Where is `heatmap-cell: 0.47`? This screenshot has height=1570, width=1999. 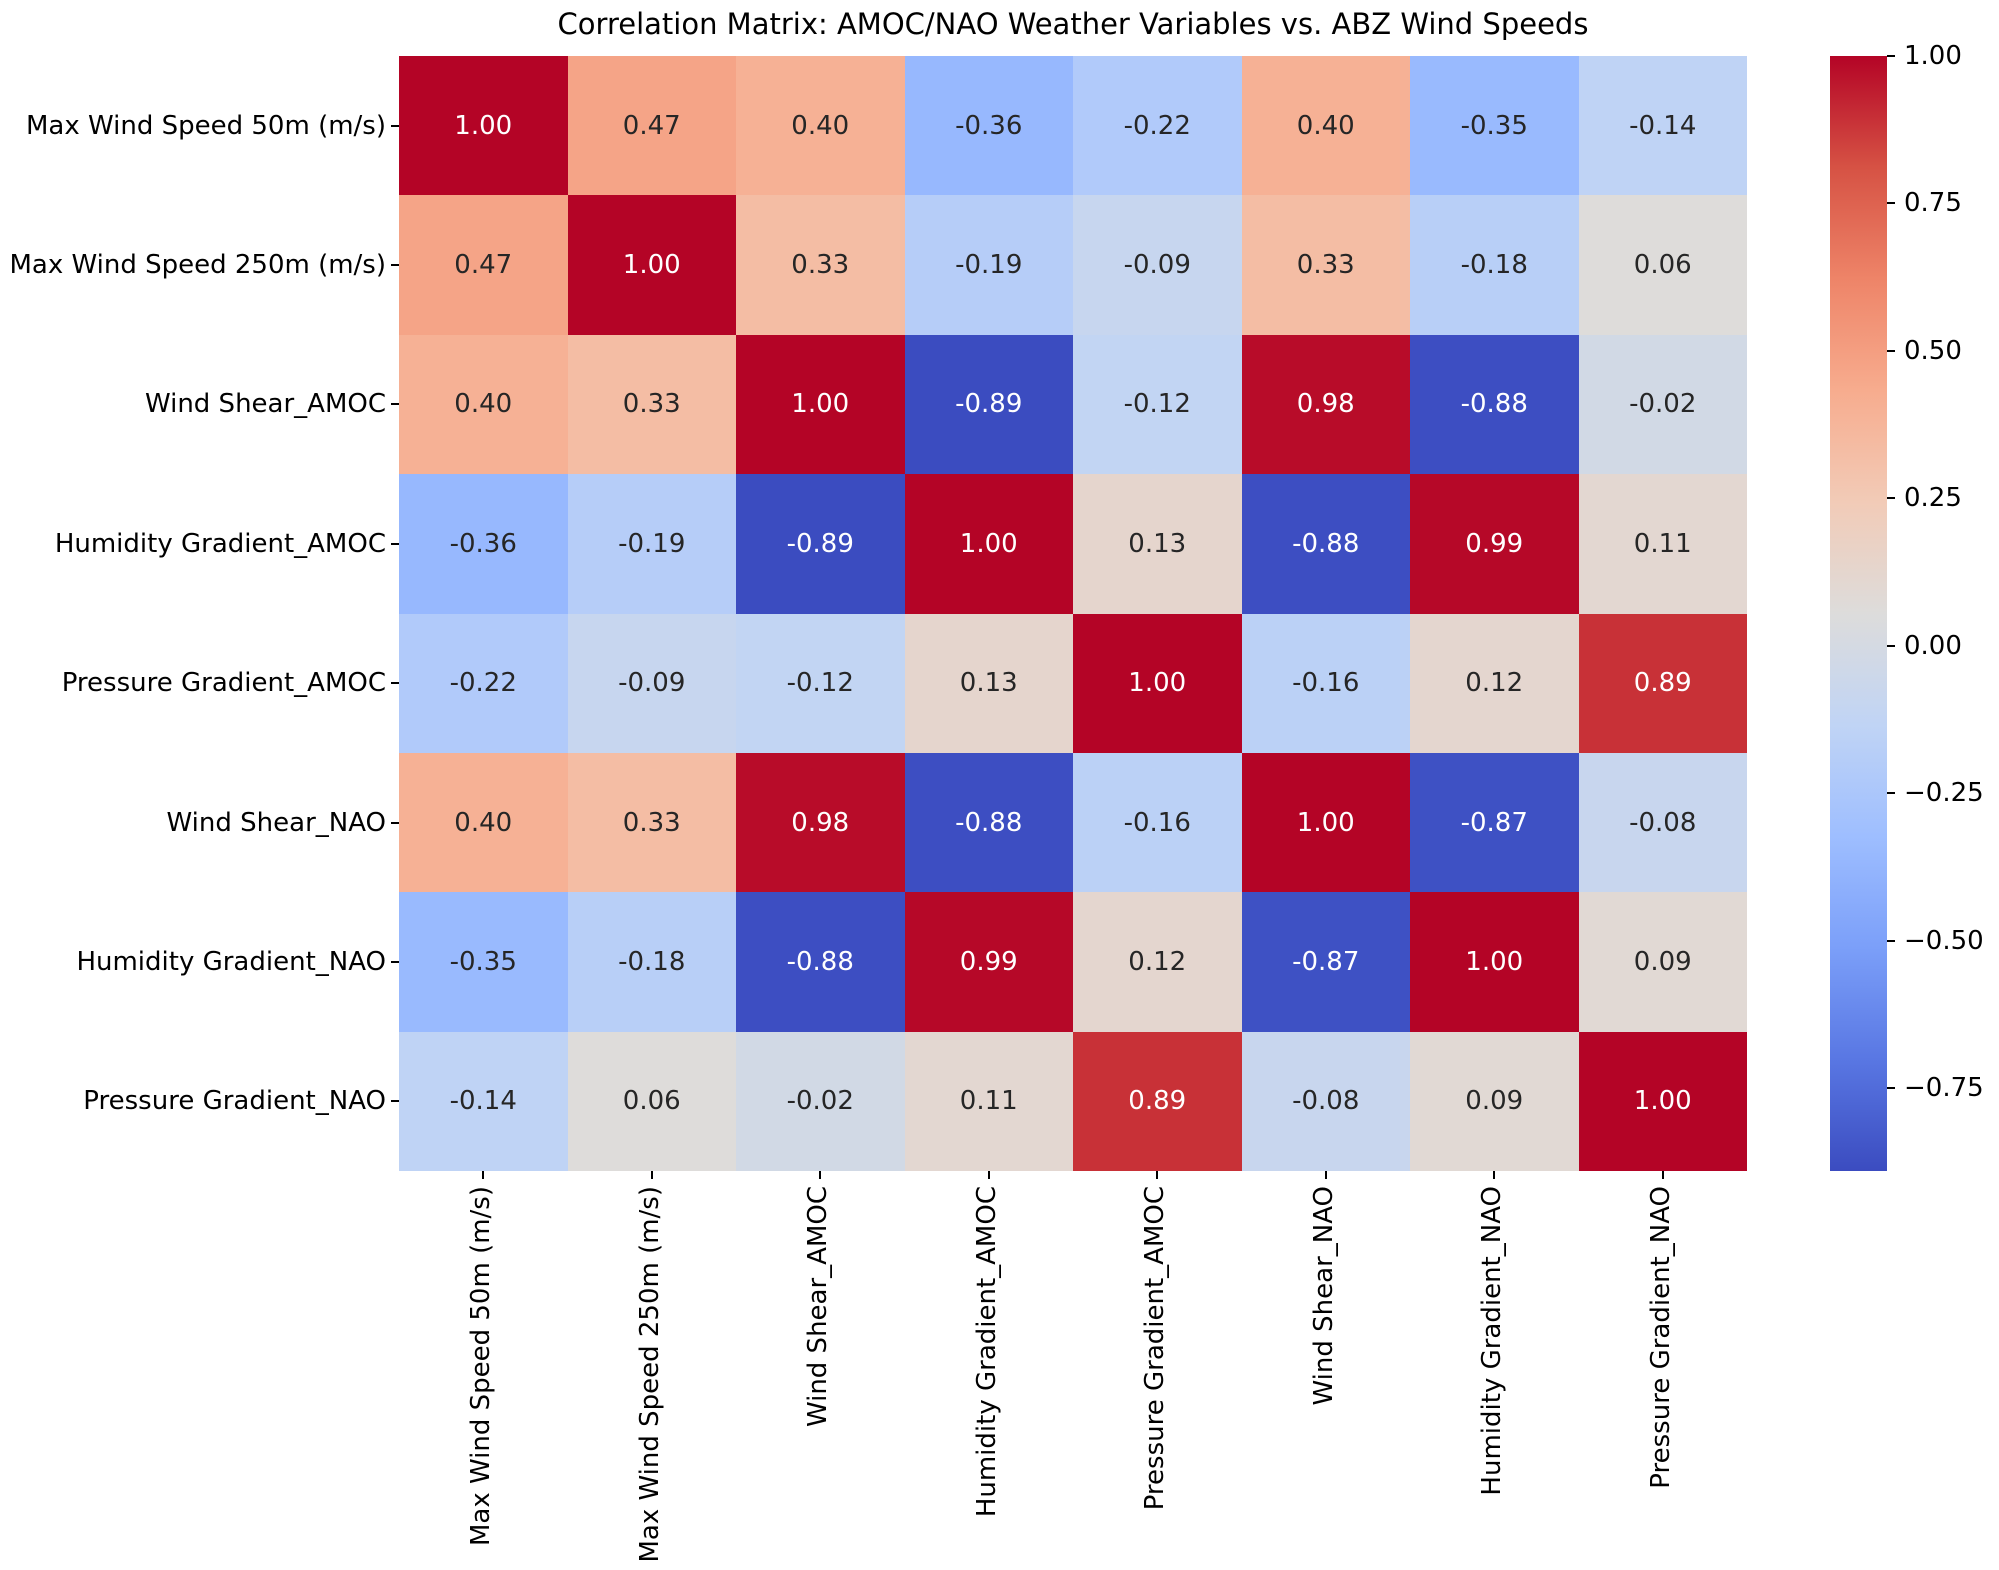
heatmap-cell: 0.47 is located at coordinates (483, 265).